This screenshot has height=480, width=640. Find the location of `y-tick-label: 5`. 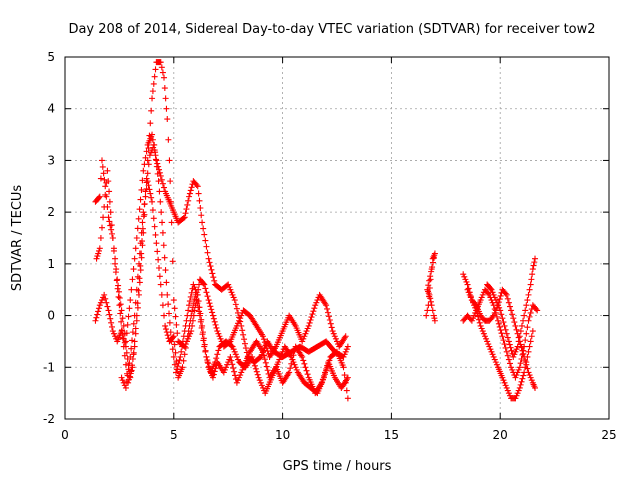

y-tick-label: 5 is located at coordinates (51, 57).